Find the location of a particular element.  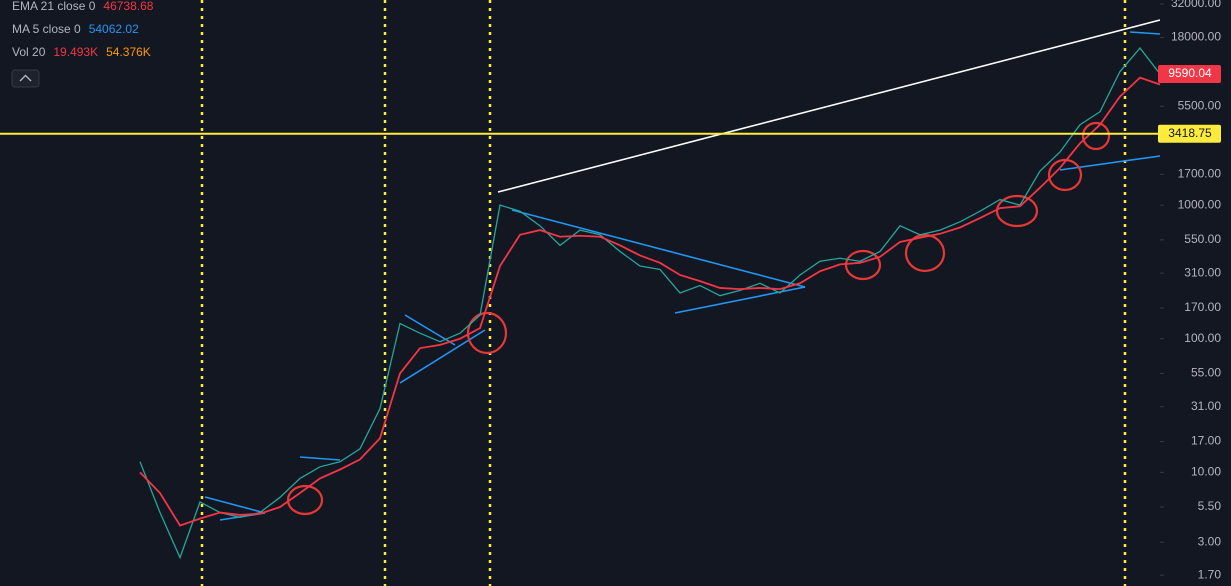

collapse-button is located at coordinates (25, 78).